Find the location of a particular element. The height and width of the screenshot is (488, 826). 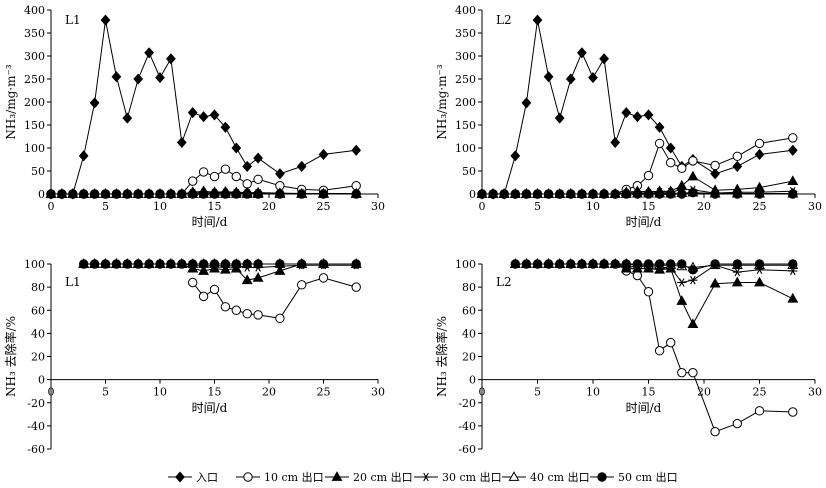

y-tick-label: -40 is located at coordinates (467, 426).